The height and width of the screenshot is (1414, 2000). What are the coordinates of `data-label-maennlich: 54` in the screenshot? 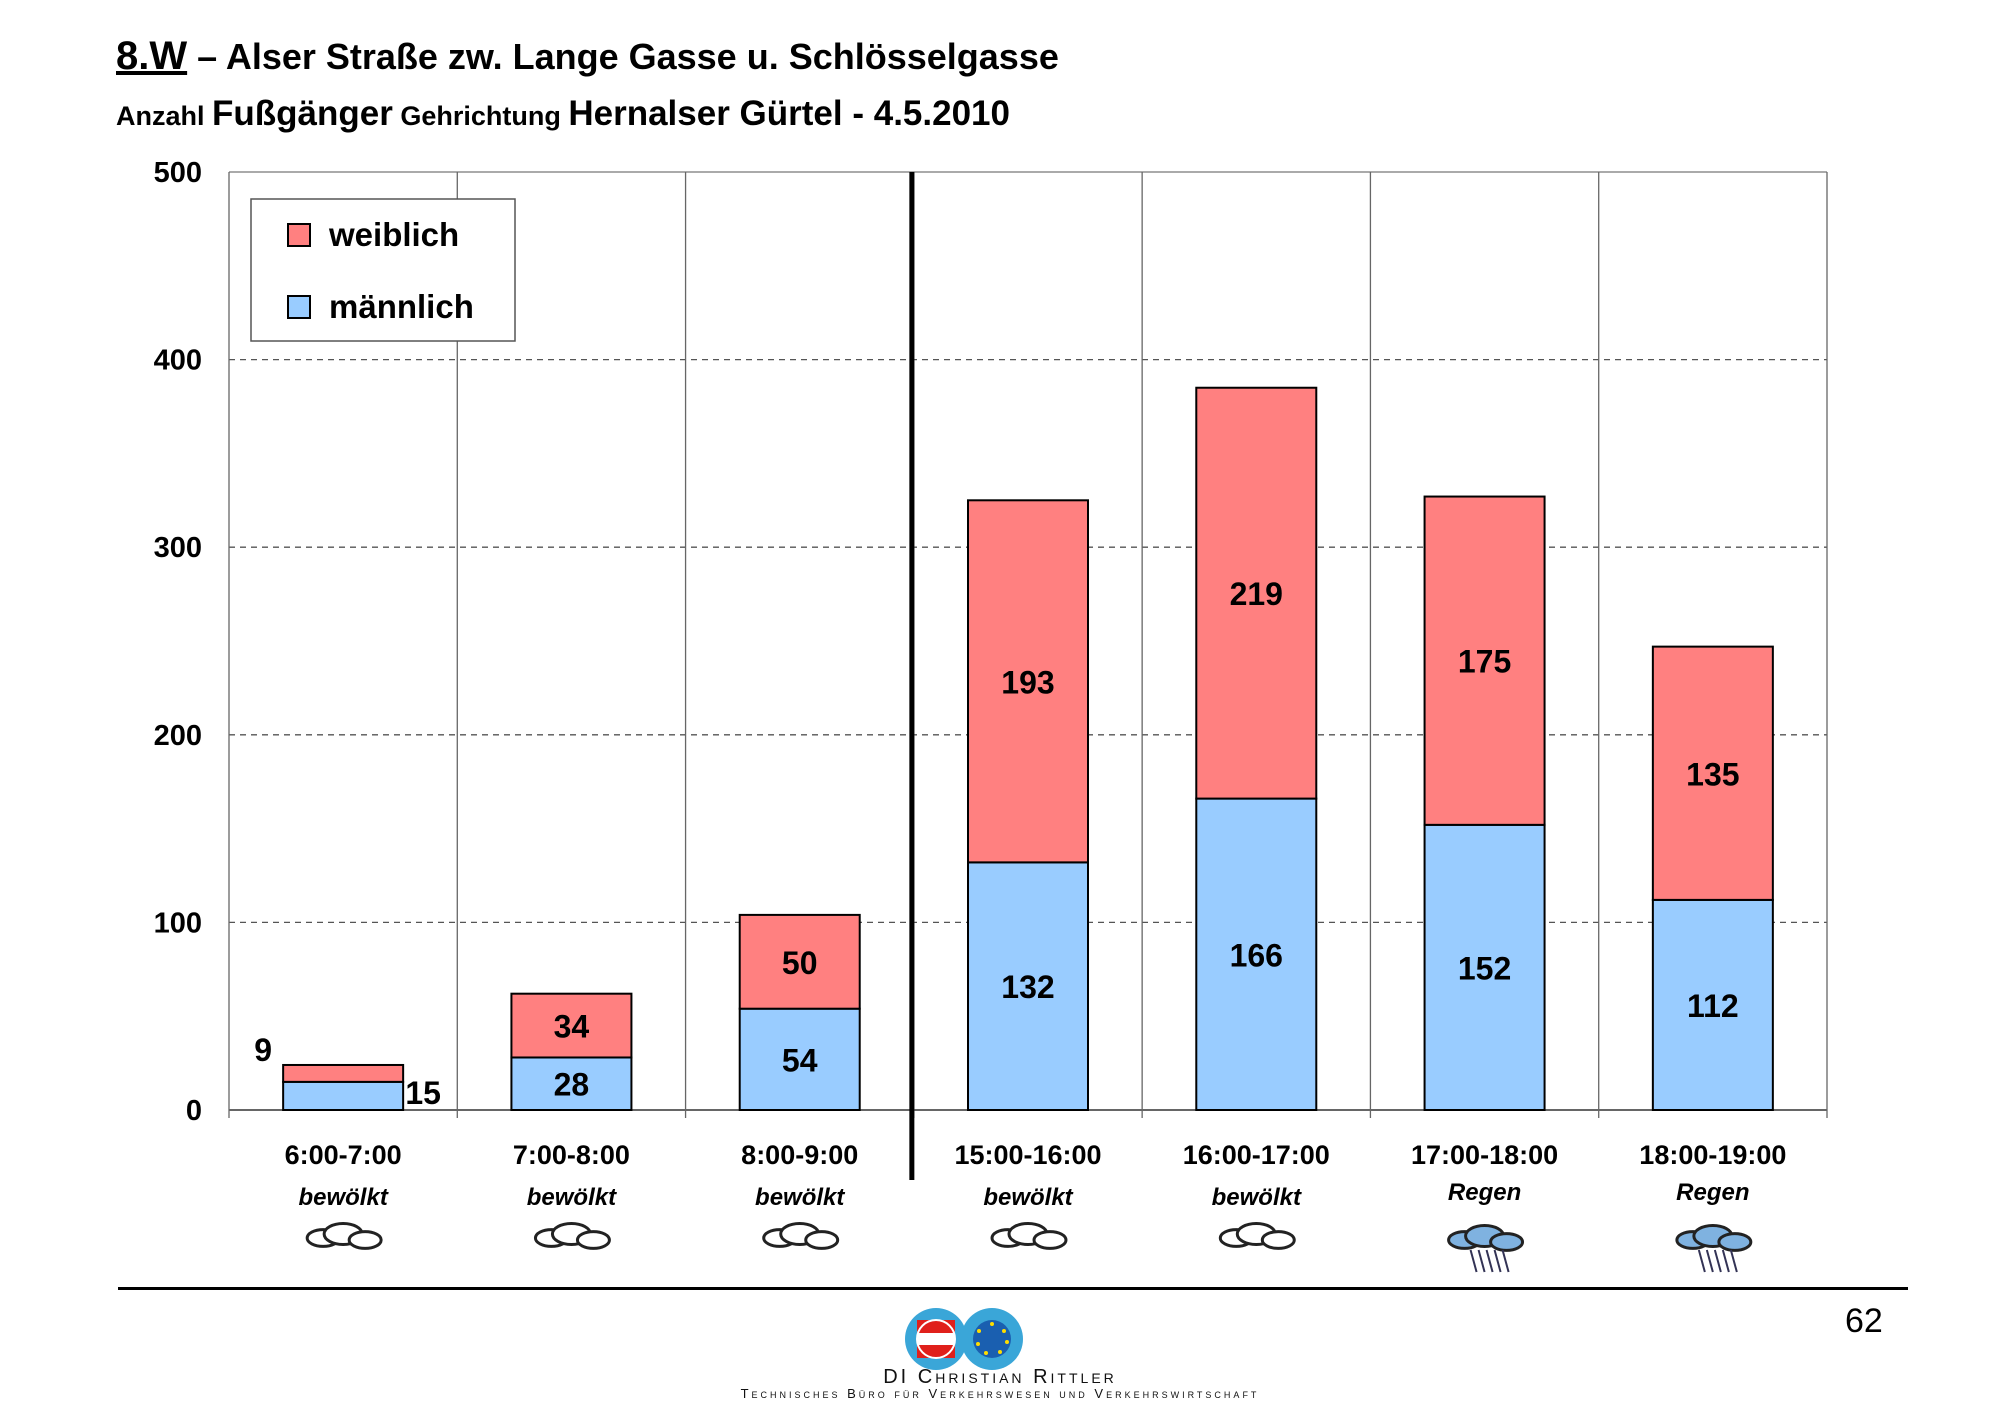 It's located at (800, 1060).